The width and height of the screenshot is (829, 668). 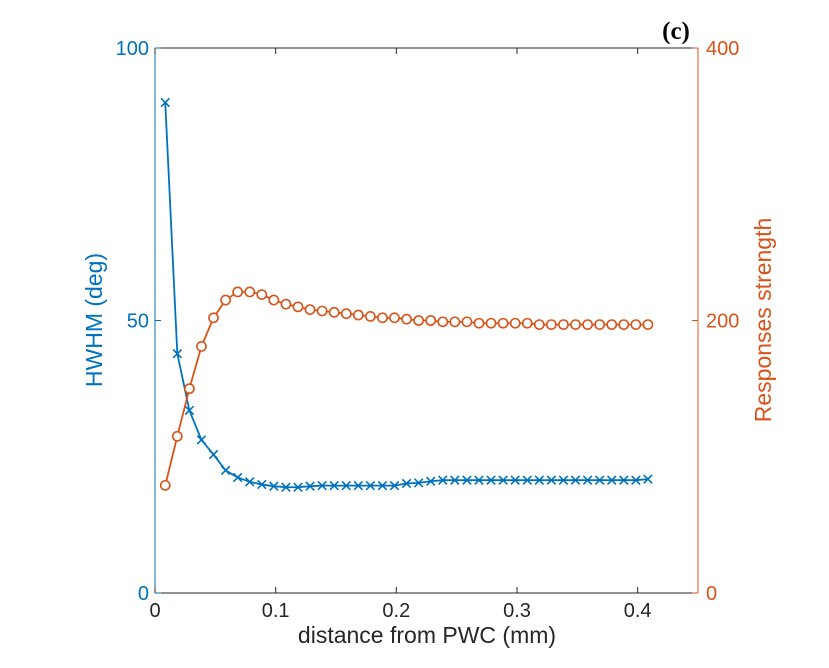 I want to click on y-tick-label-left: 50, so click(x=138, y=322).